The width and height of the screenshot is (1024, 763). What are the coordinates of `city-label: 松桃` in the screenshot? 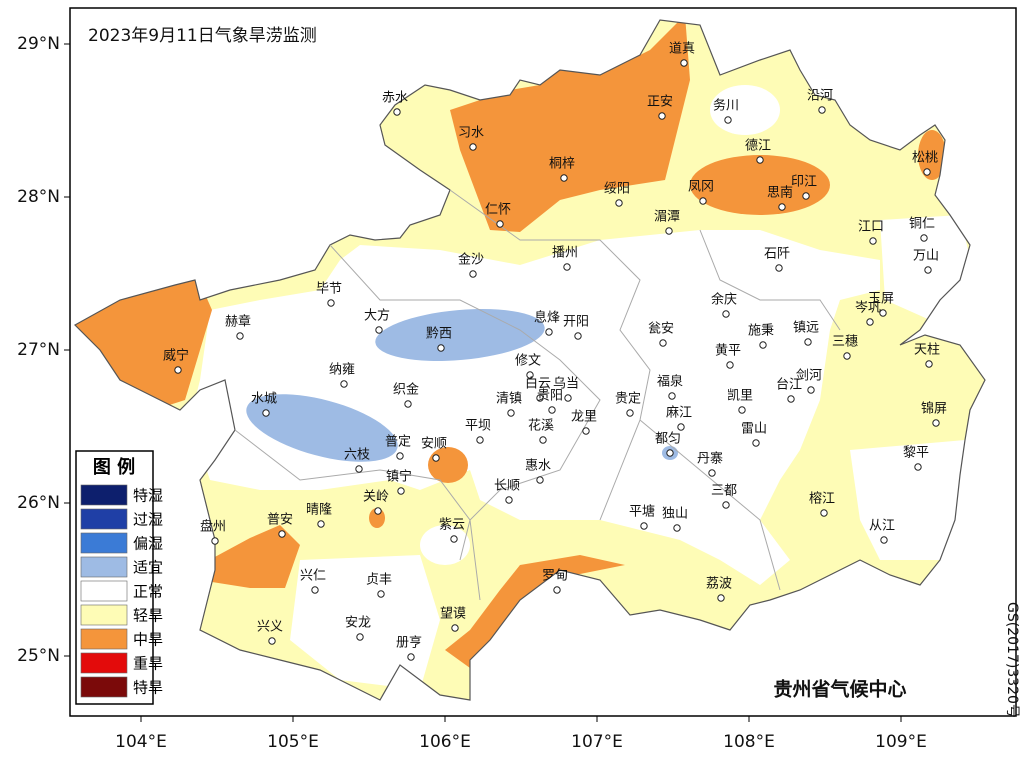 It's located at (925, 158).